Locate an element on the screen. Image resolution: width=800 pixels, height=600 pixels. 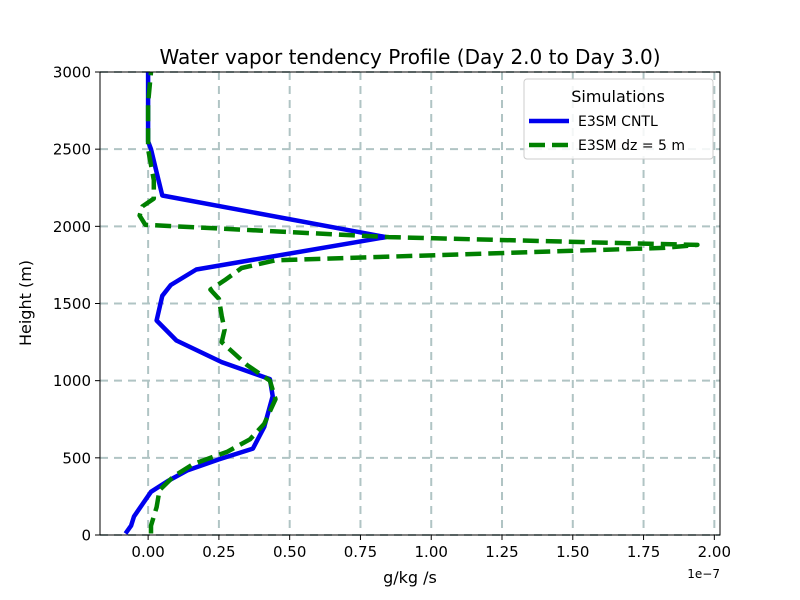
x-tick-label: 0.50 is located at coordinates (289, 552).